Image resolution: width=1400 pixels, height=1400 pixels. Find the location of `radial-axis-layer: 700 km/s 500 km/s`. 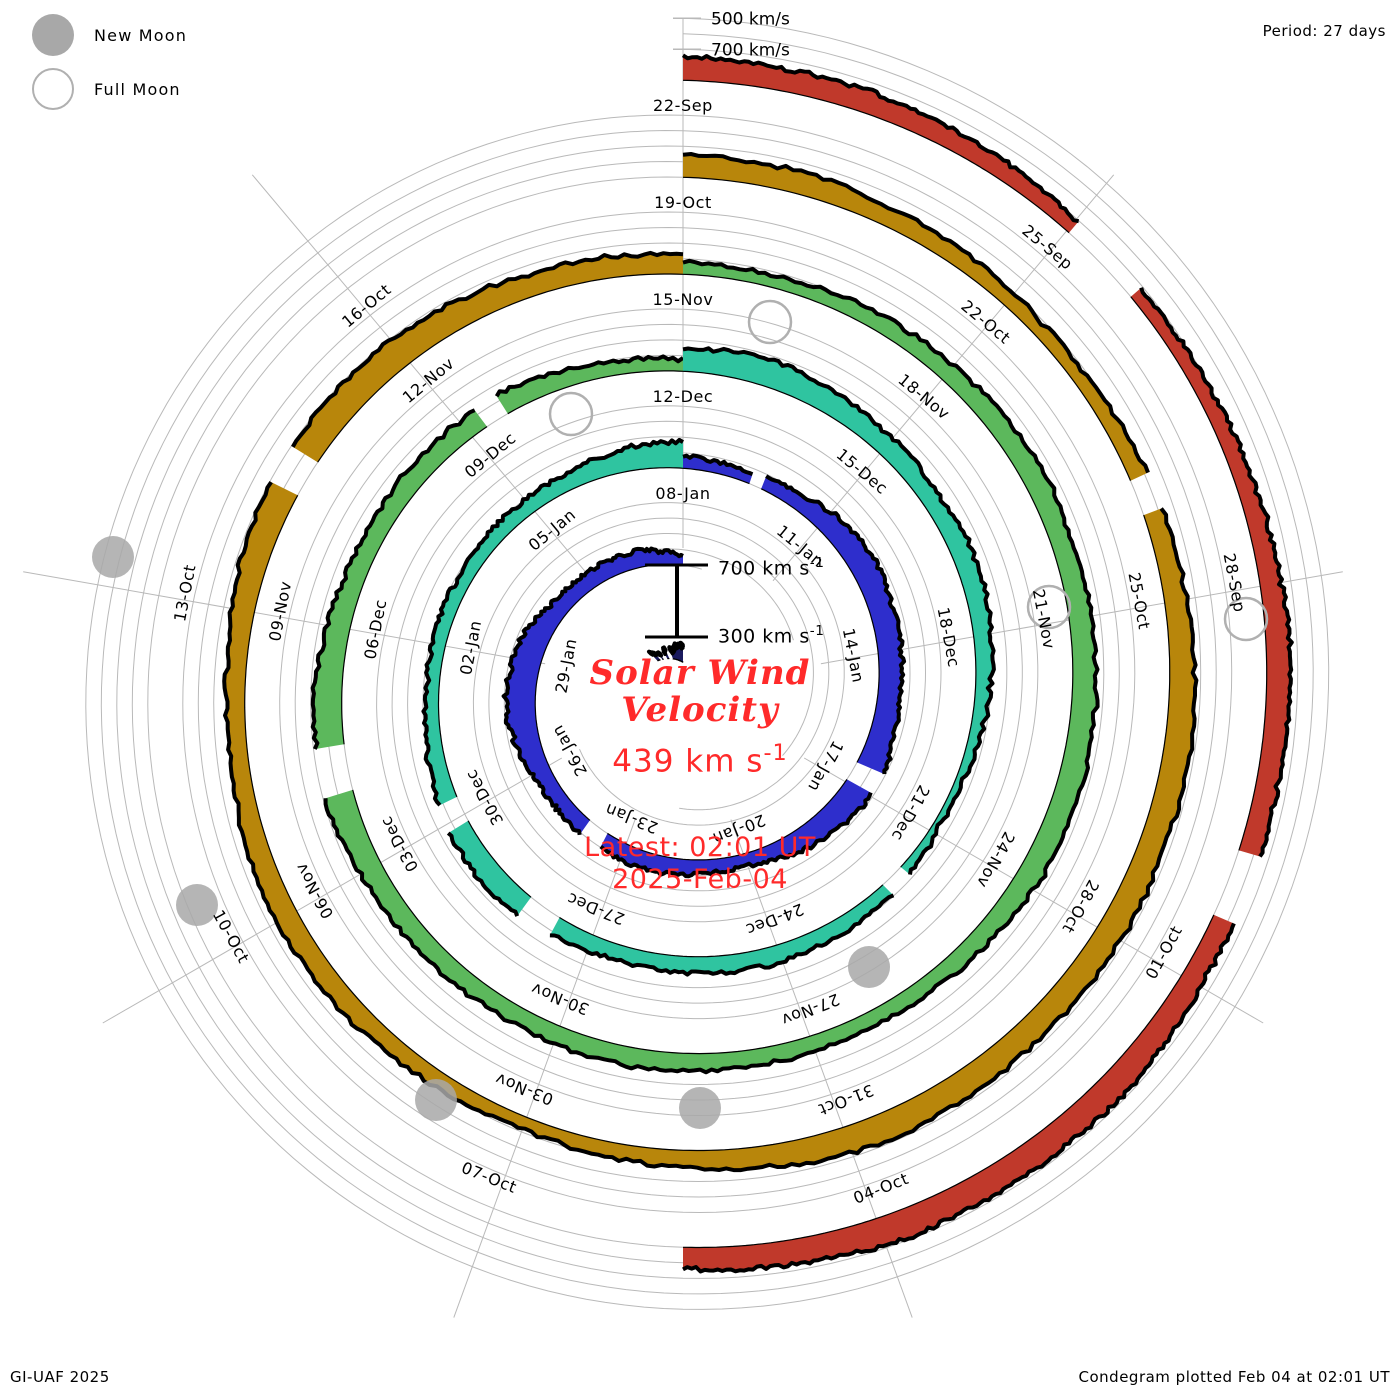

radial-axis-layer: 700 km/s 500 km/s is located at coordinates (731, 34).